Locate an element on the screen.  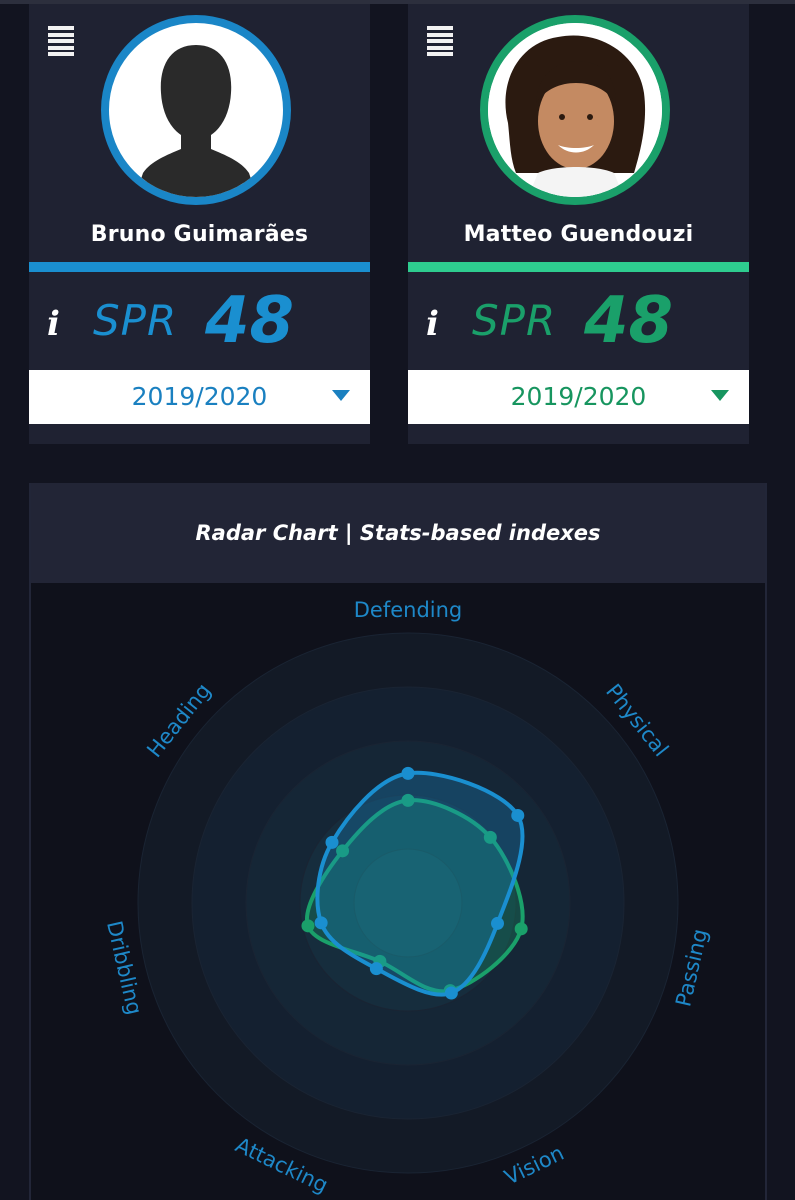
radar-grid-ring is located at coordinates (408, 903).